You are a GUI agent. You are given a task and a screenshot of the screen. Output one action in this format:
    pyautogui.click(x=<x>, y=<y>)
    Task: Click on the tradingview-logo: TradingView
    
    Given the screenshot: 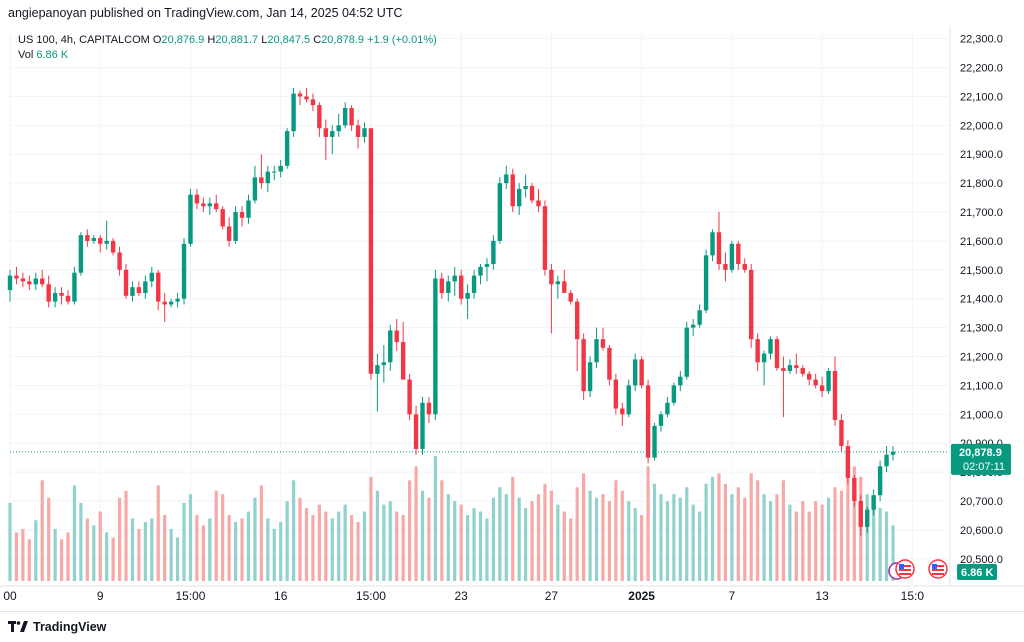 What is the action you would take?
    pyautogui.click(x=57, y=627)
    